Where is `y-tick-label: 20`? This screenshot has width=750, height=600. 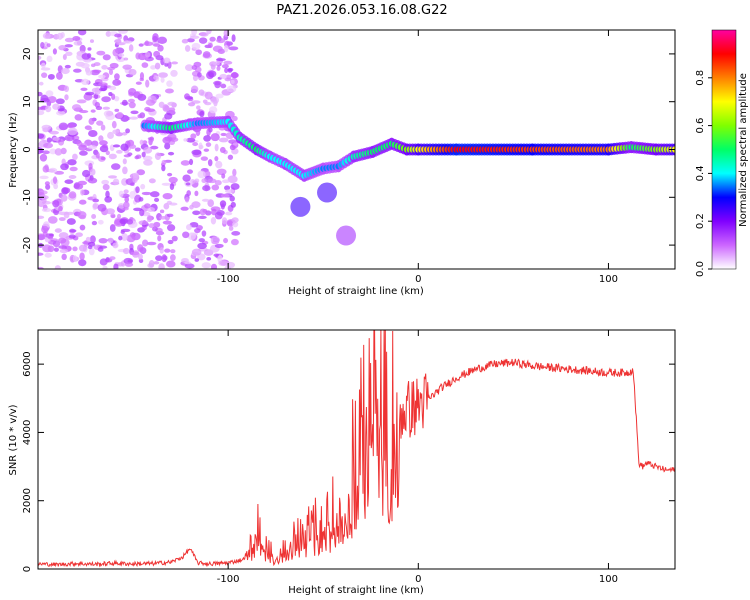 y-tick-label: 20 is located at coordinates (27, 54).